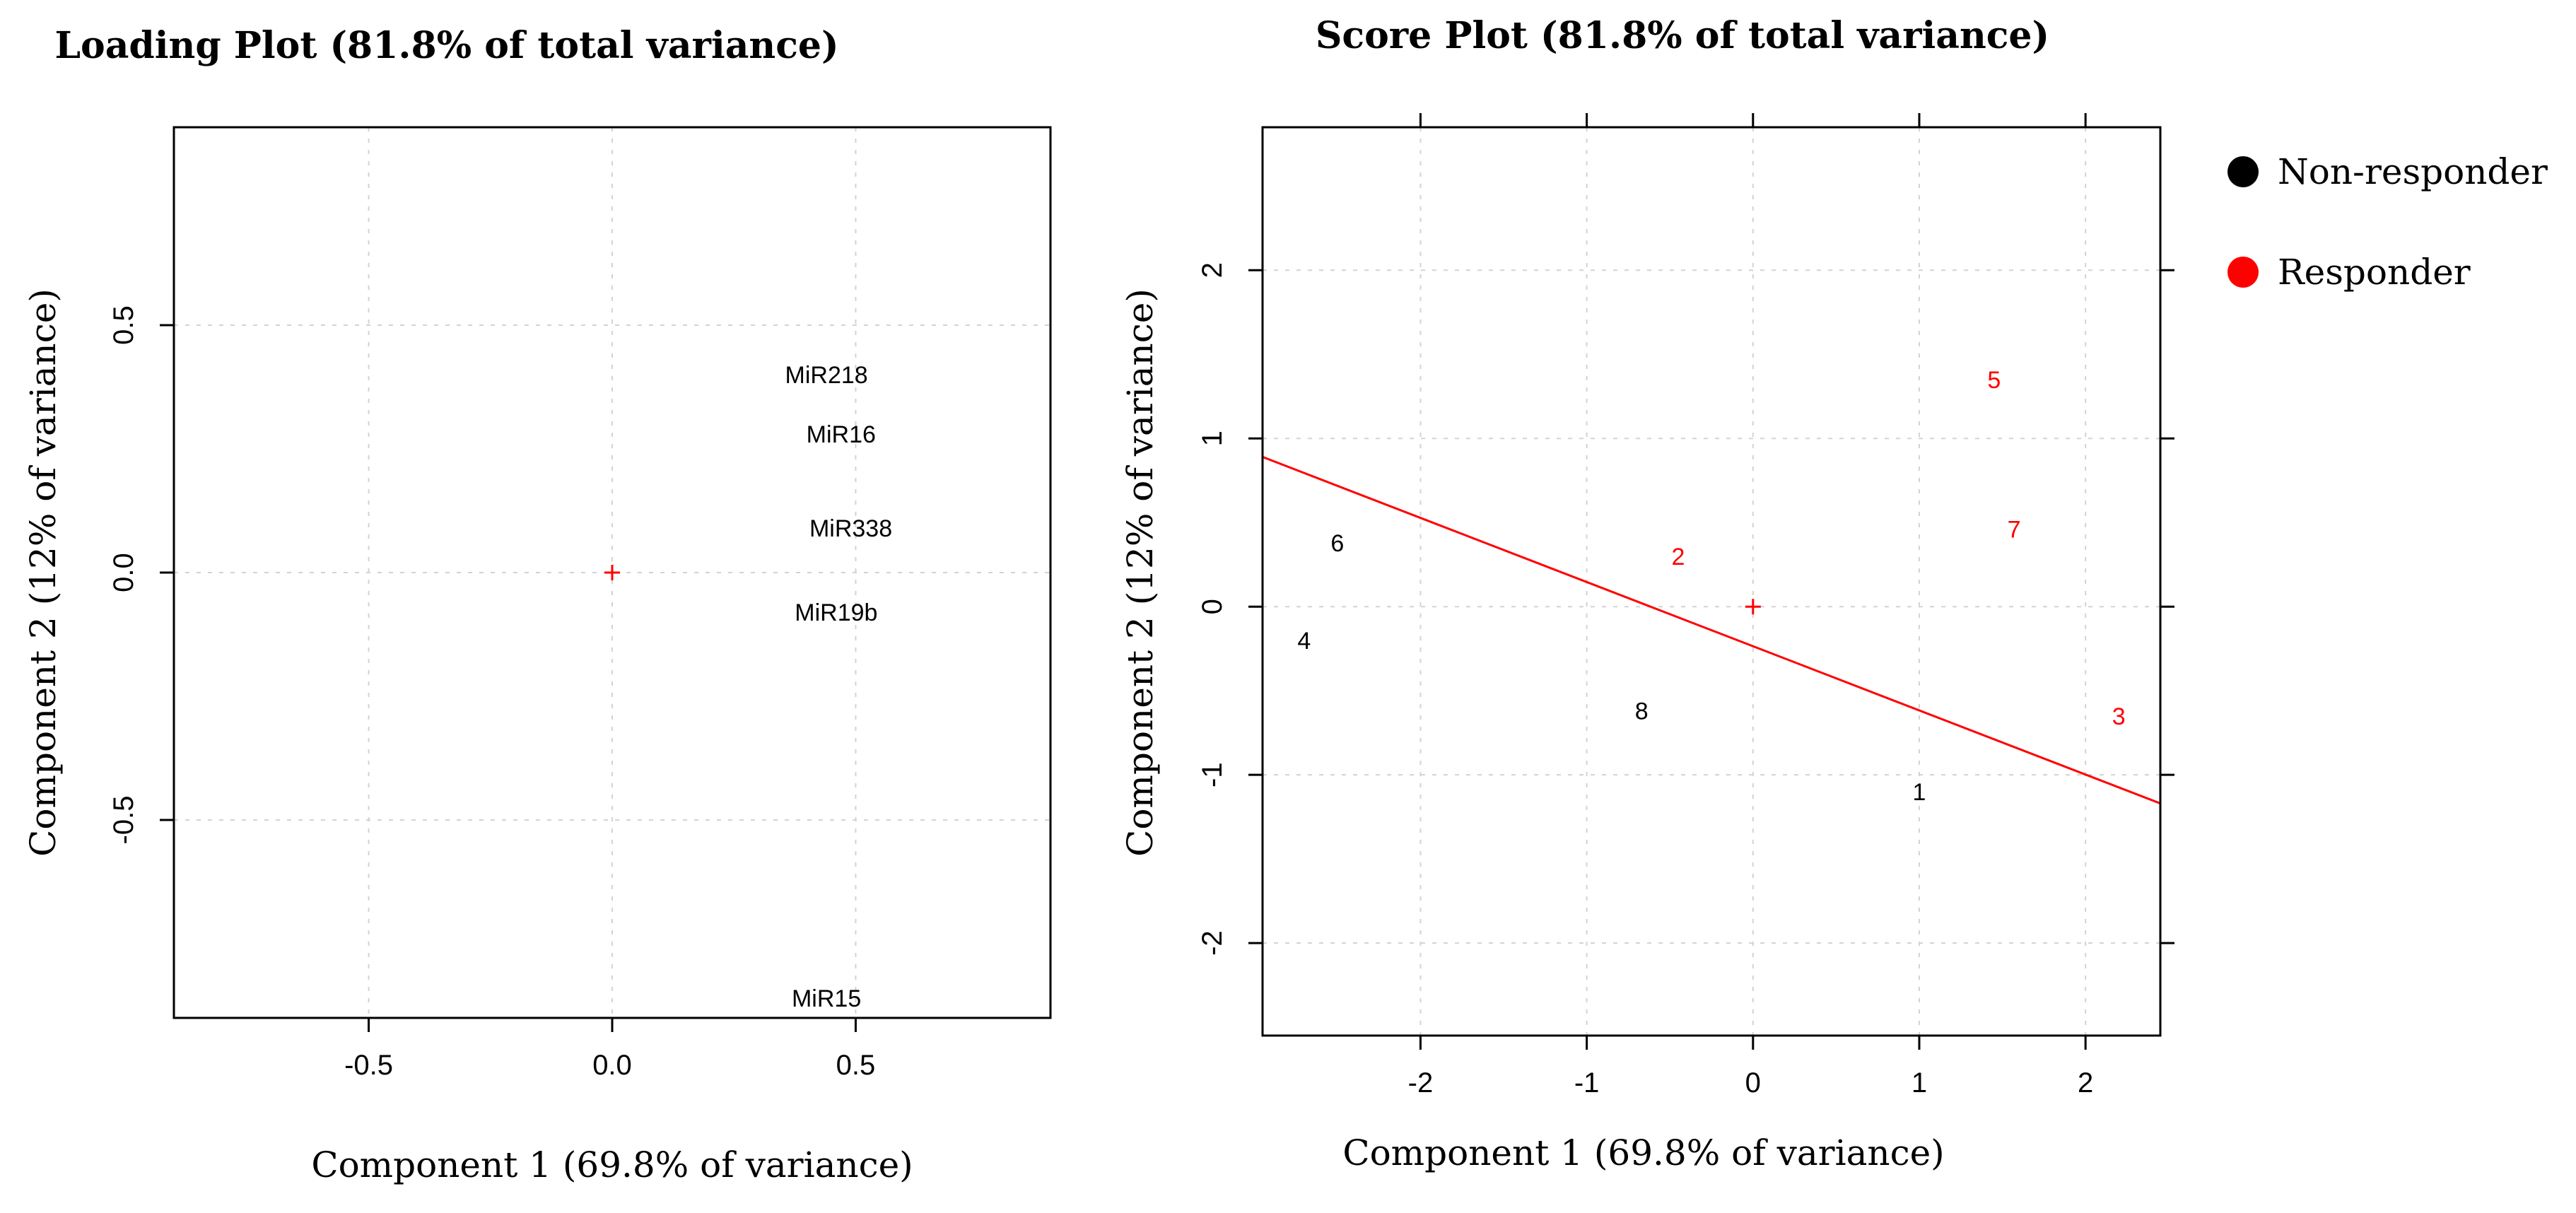  What do you see at coordinates (856, 1065) in the screenshot?
I see `x-tick-label: 0.5` at bounding box center [856, 1065].